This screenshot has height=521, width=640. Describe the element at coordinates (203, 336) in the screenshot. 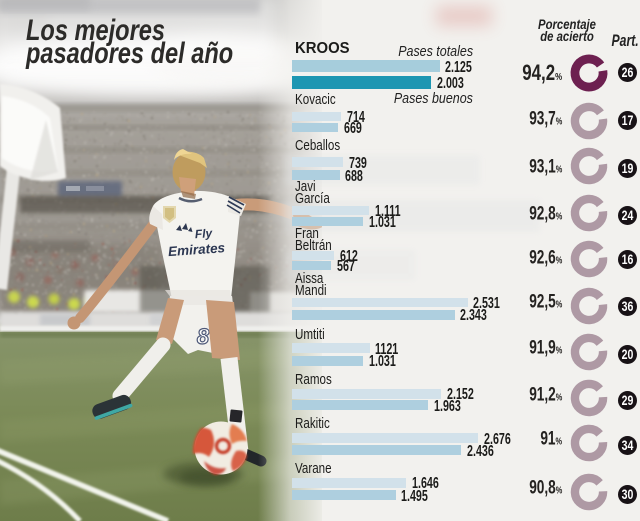

I see `svg-text: 8` at that location.